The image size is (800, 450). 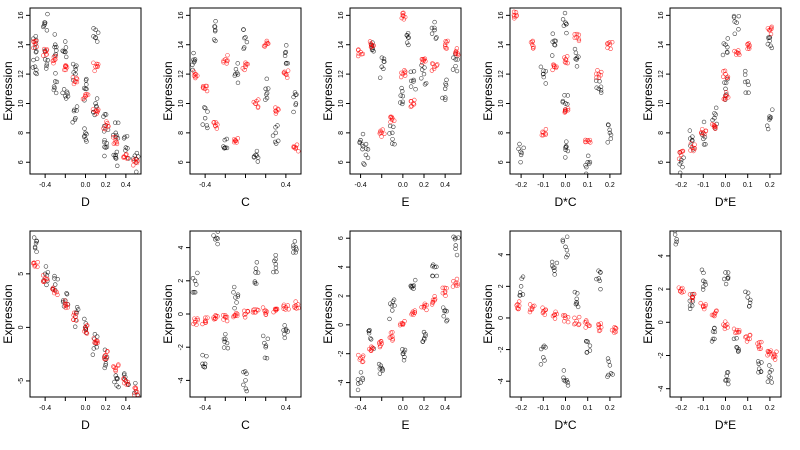 I want to click on x-tick-label: -0.4, so click(x=361, y=408).